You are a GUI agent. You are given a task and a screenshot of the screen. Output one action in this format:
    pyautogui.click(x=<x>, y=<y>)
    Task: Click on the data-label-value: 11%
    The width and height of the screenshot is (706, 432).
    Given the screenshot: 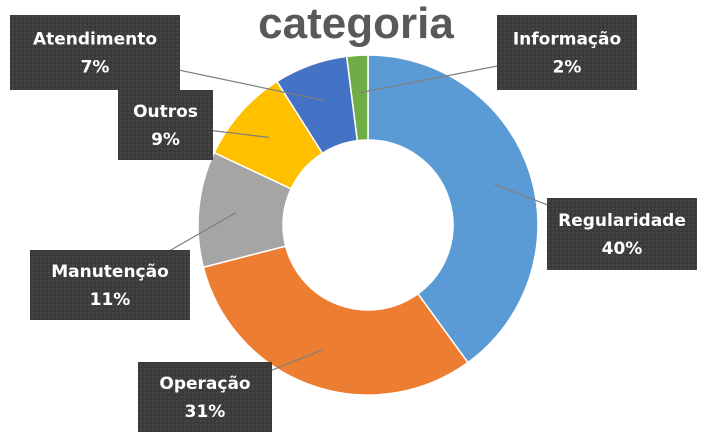 What is the action you would take?
    pyautogui.click(x=110, y=300)
    